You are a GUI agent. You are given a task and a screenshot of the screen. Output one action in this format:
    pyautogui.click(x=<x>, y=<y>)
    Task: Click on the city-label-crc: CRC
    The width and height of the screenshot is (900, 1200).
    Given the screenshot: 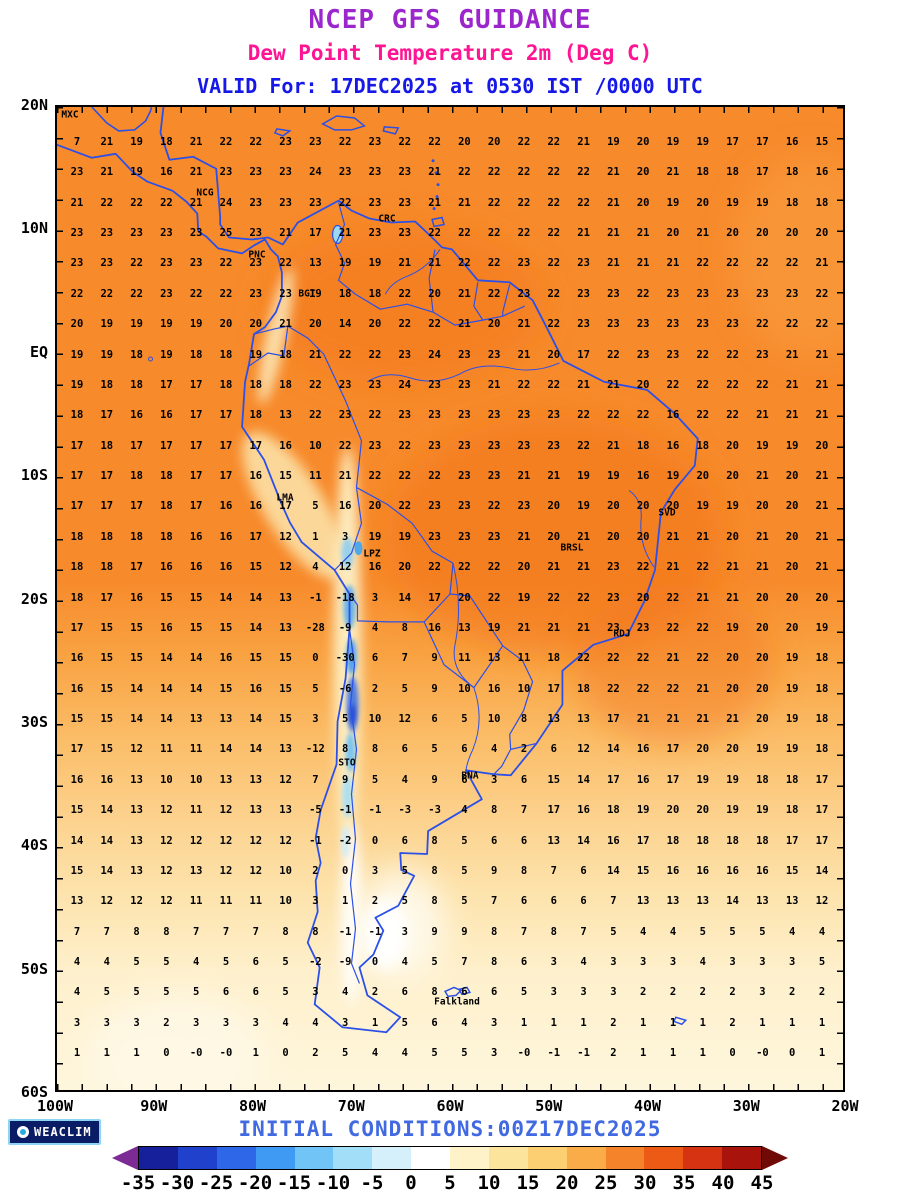 What is the action you would take?
    pyautogui.click(x=387, y=219)
    